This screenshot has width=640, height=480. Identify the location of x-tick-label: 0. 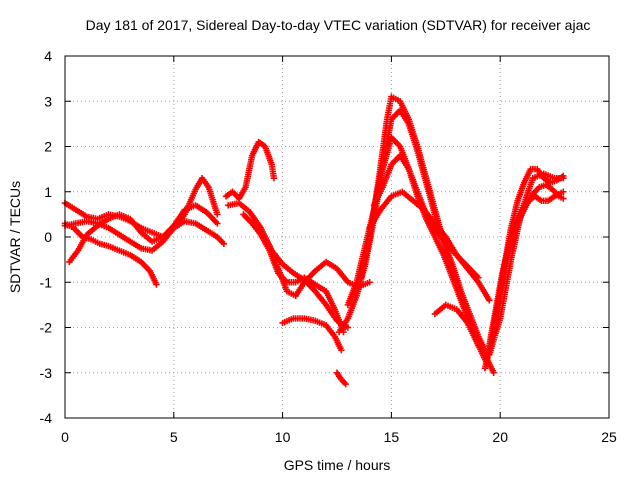
(65, 437).